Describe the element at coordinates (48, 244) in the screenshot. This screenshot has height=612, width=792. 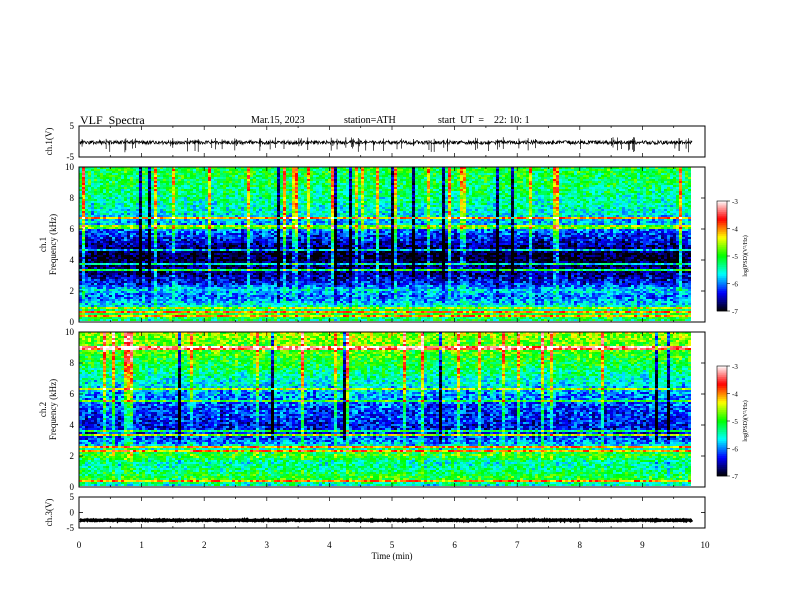
I see `y-axis-label-2: ch.1Frequency (kHz)` at that location.